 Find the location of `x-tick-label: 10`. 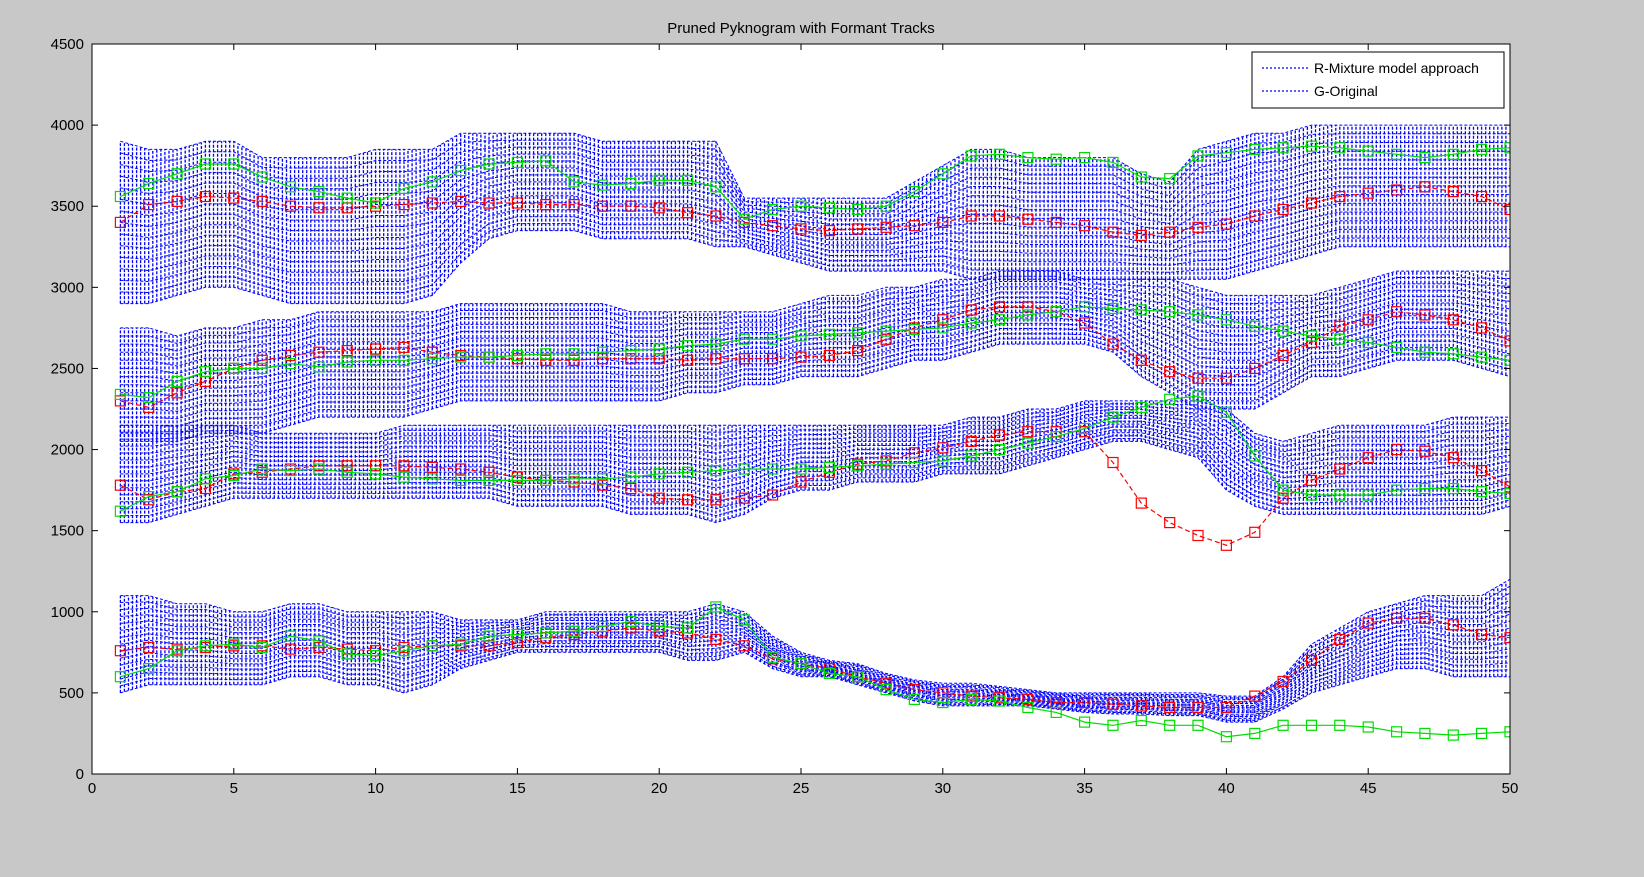

x-tick-label: 10 is located at coordinates (375, 788).